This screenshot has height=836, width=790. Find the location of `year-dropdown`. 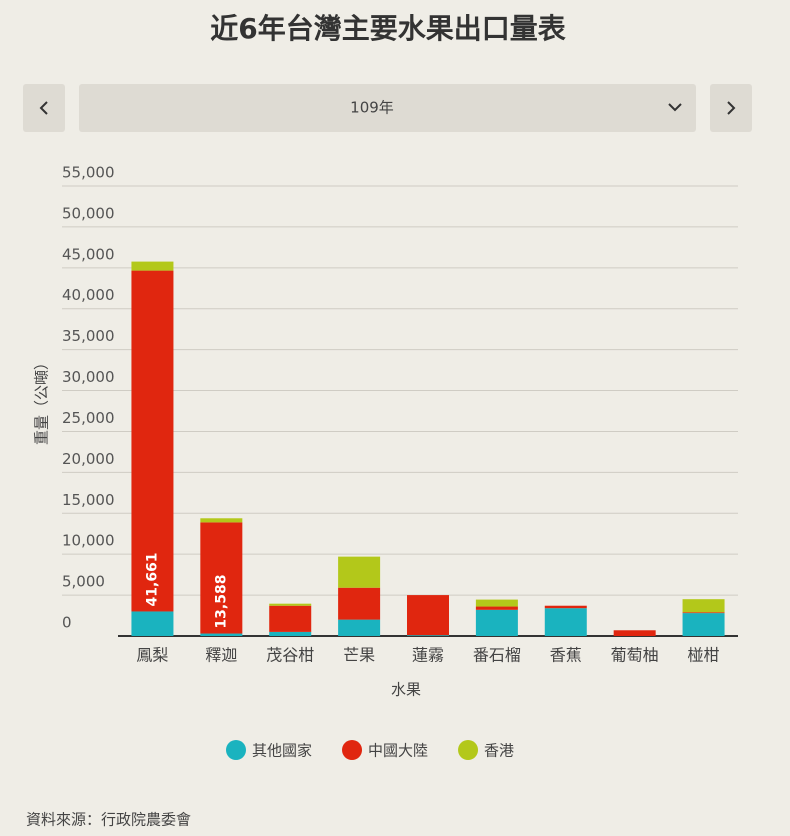

year-dropdown is located at coordinates (387, 108).